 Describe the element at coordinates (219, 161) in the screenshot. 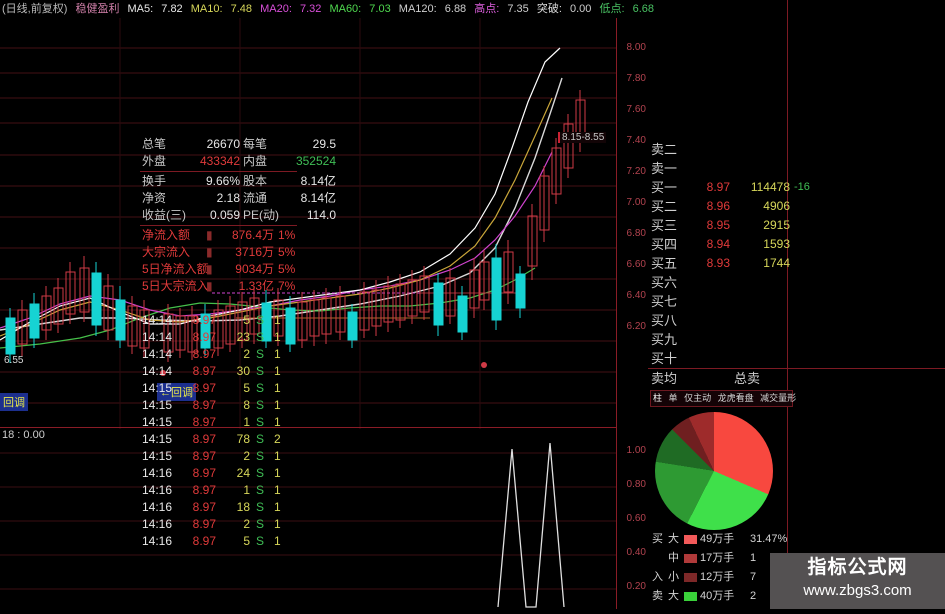

I see `stat-value: 433342` at that location.